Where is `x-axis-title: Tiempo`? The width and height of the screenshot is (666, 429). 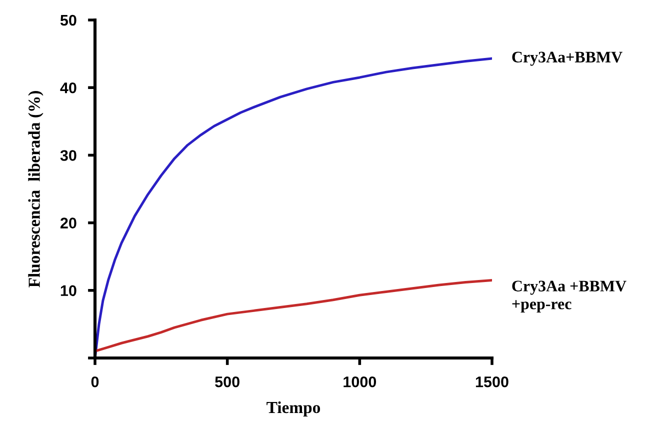
x-axis-title: Tiempo is located at coordinates (293, 409).